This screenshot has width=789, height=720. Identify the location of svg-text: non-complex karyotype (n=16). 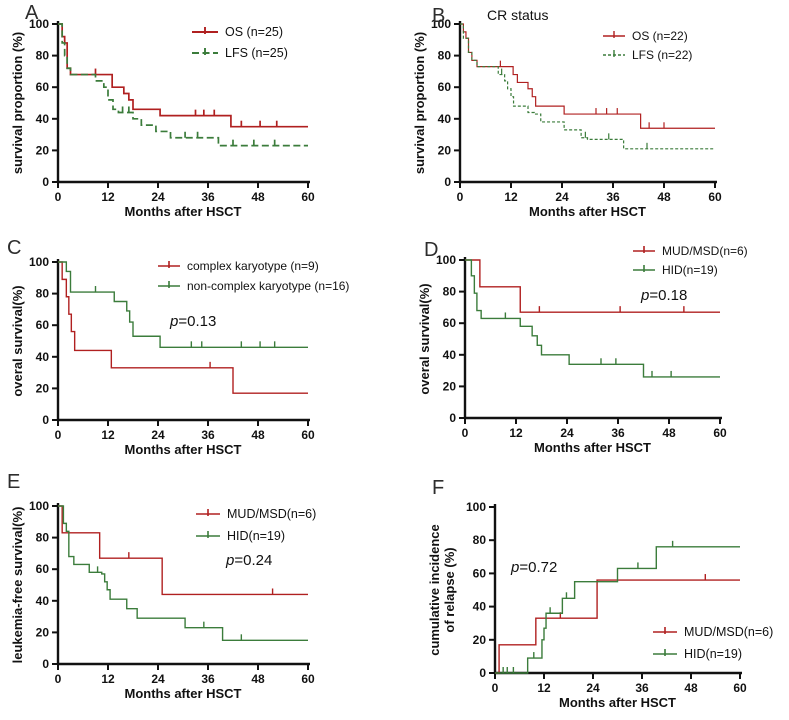
(268, 286).